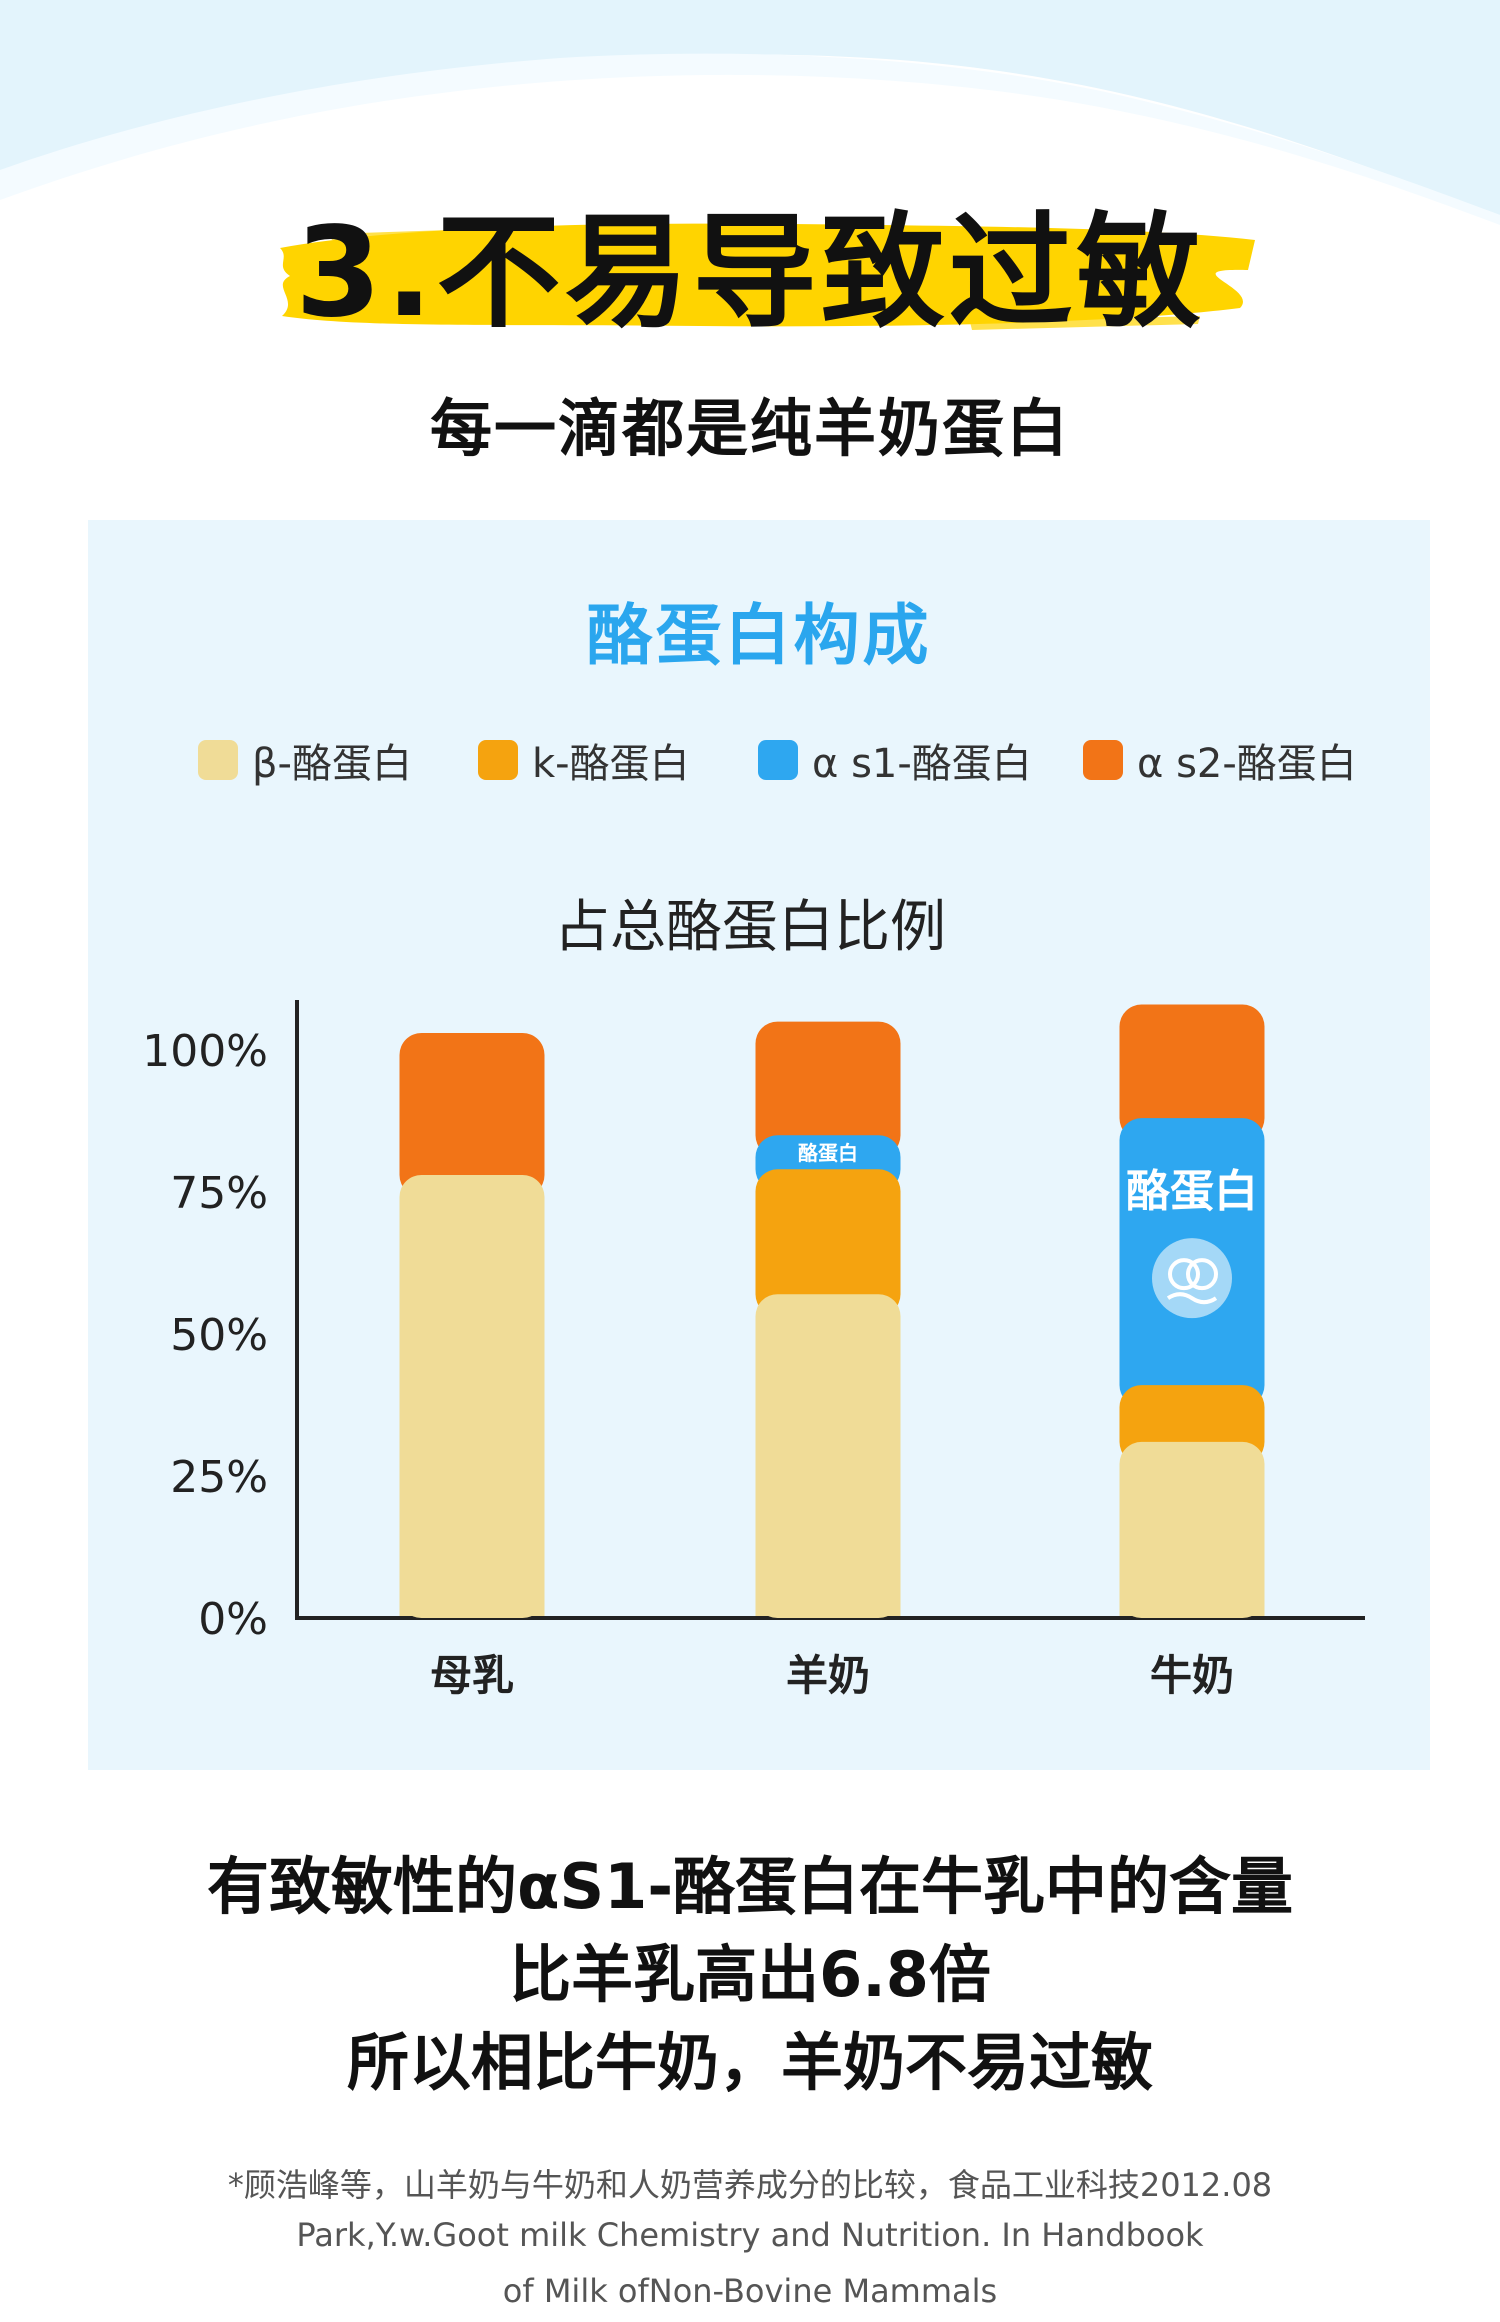 The width and height of the screenshot is (1500, 2322). Describe the element at coordinates (828, 1243) in the screenshot. I see `bar-segment-kappa` at that location.